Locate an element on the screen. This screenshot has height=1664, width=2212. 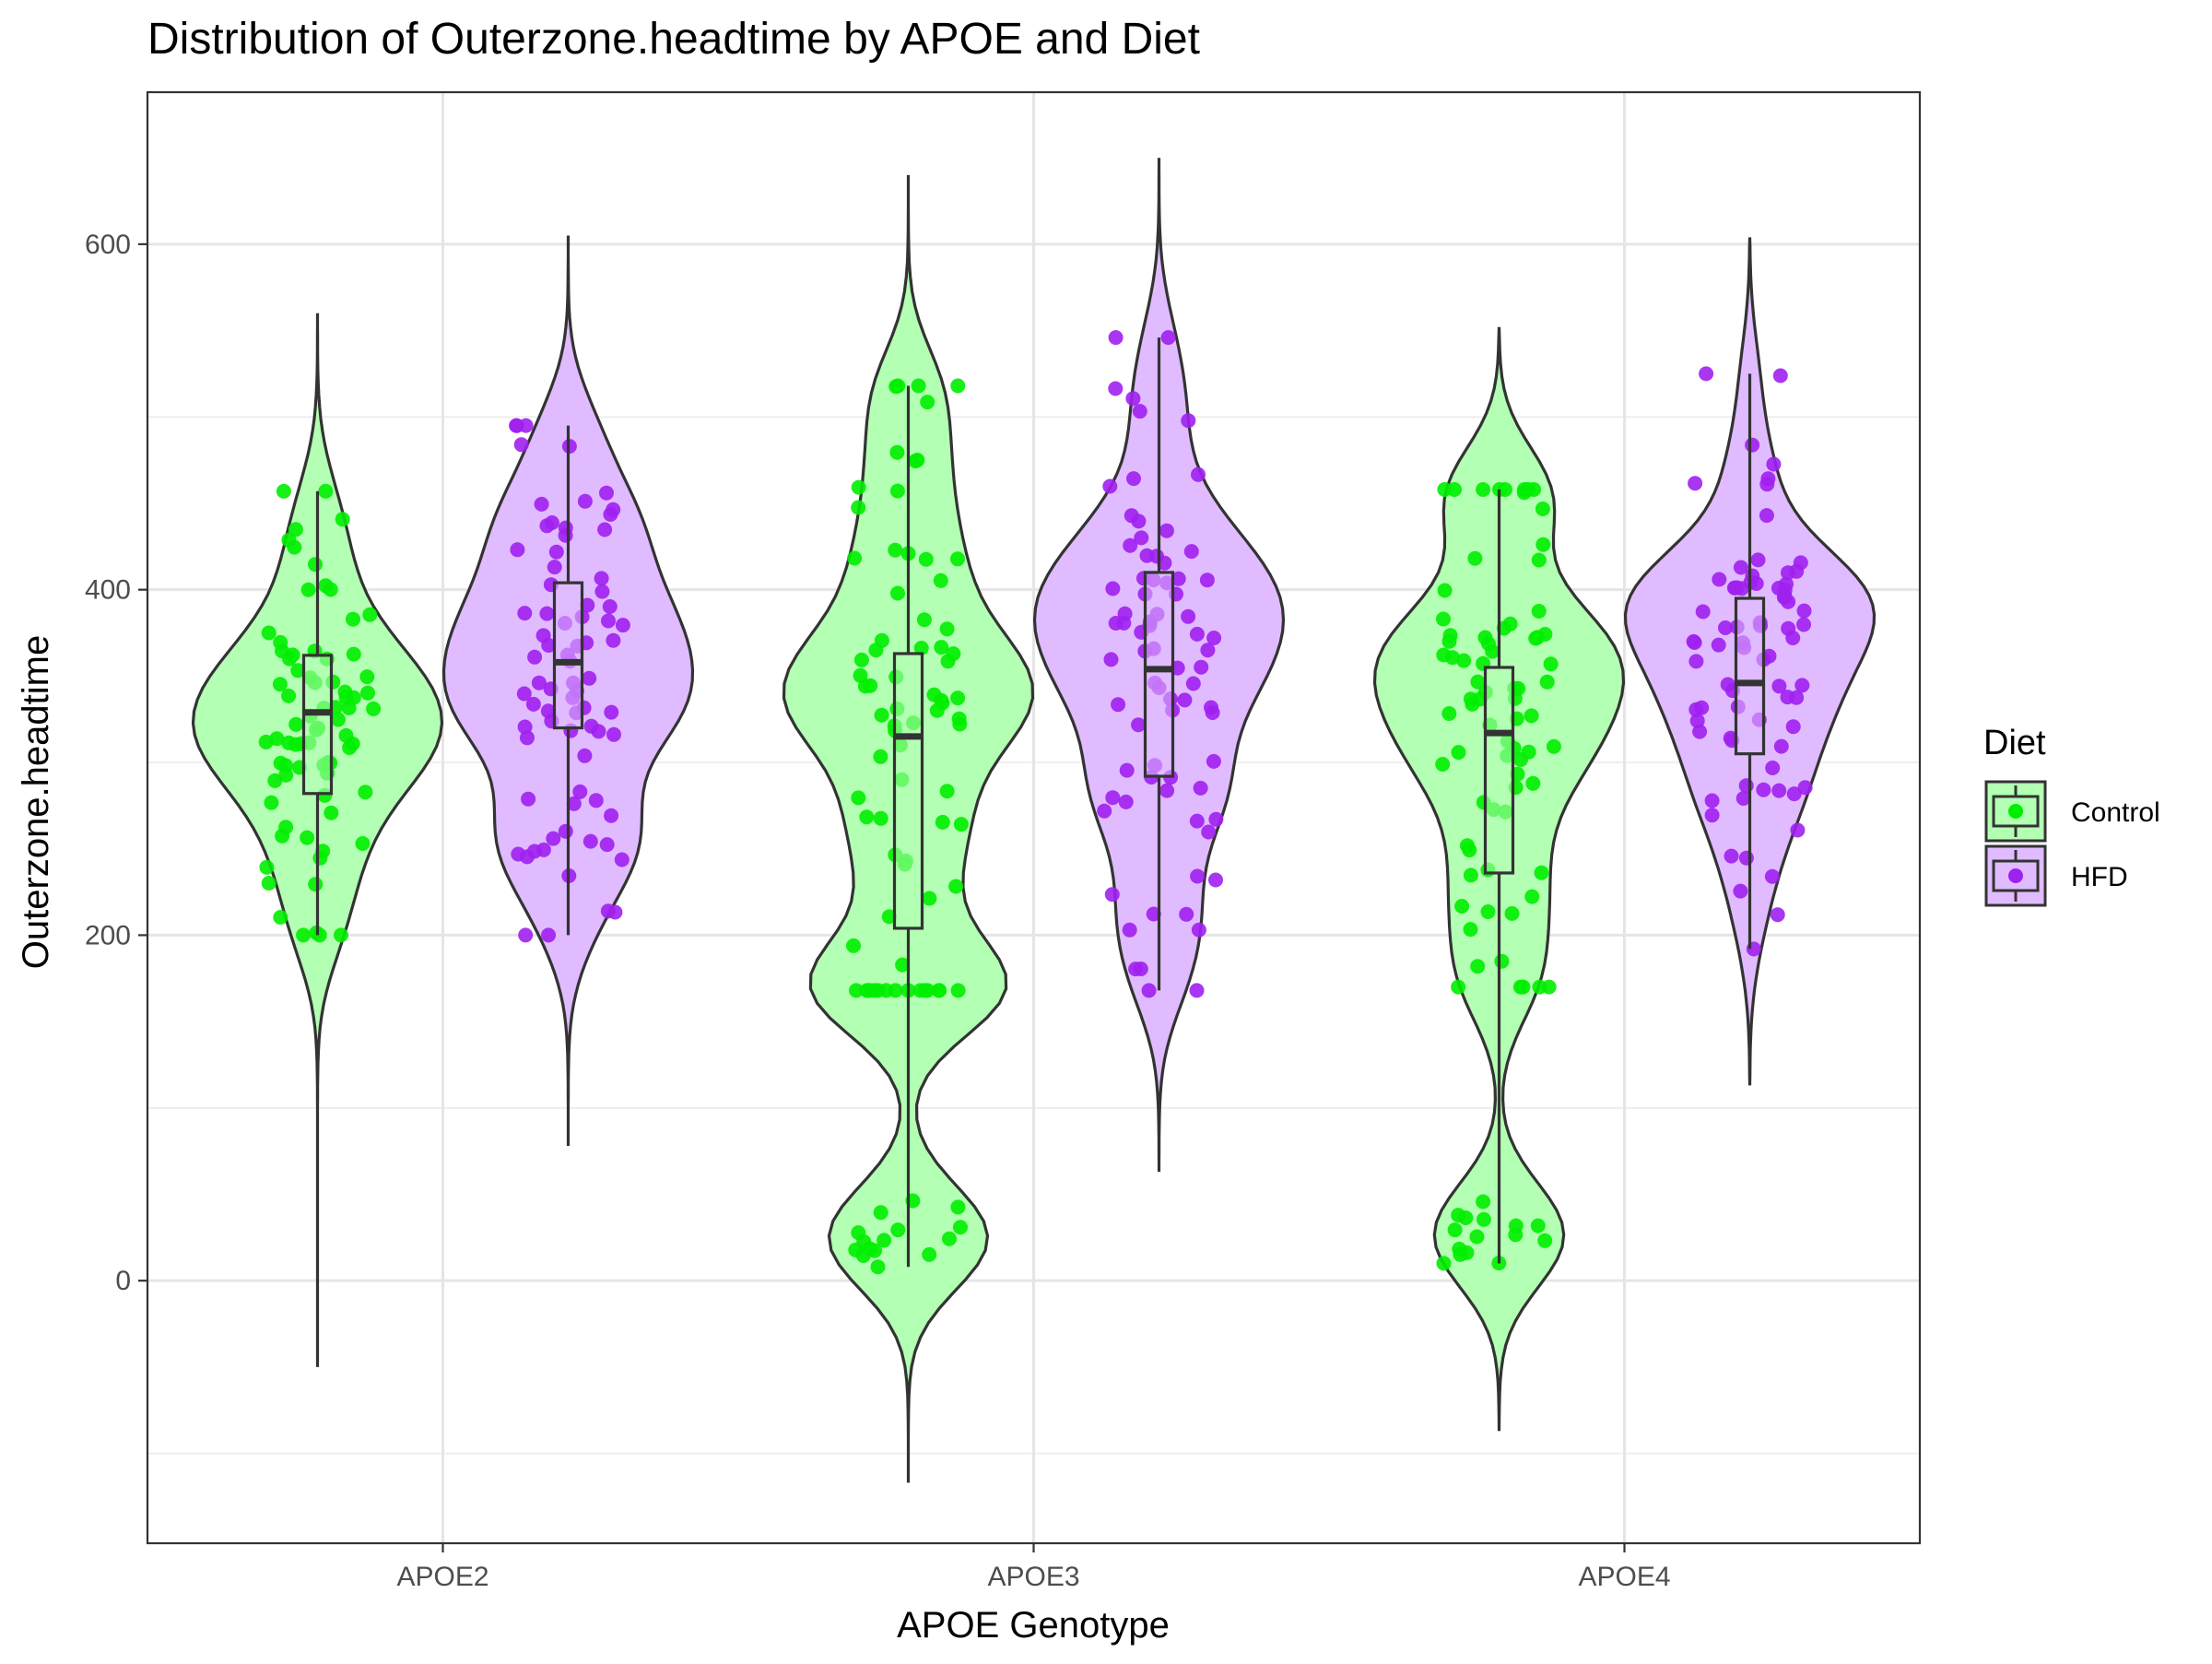
x-tick-label: APOE3 is located at coordinates (1033, 1577).